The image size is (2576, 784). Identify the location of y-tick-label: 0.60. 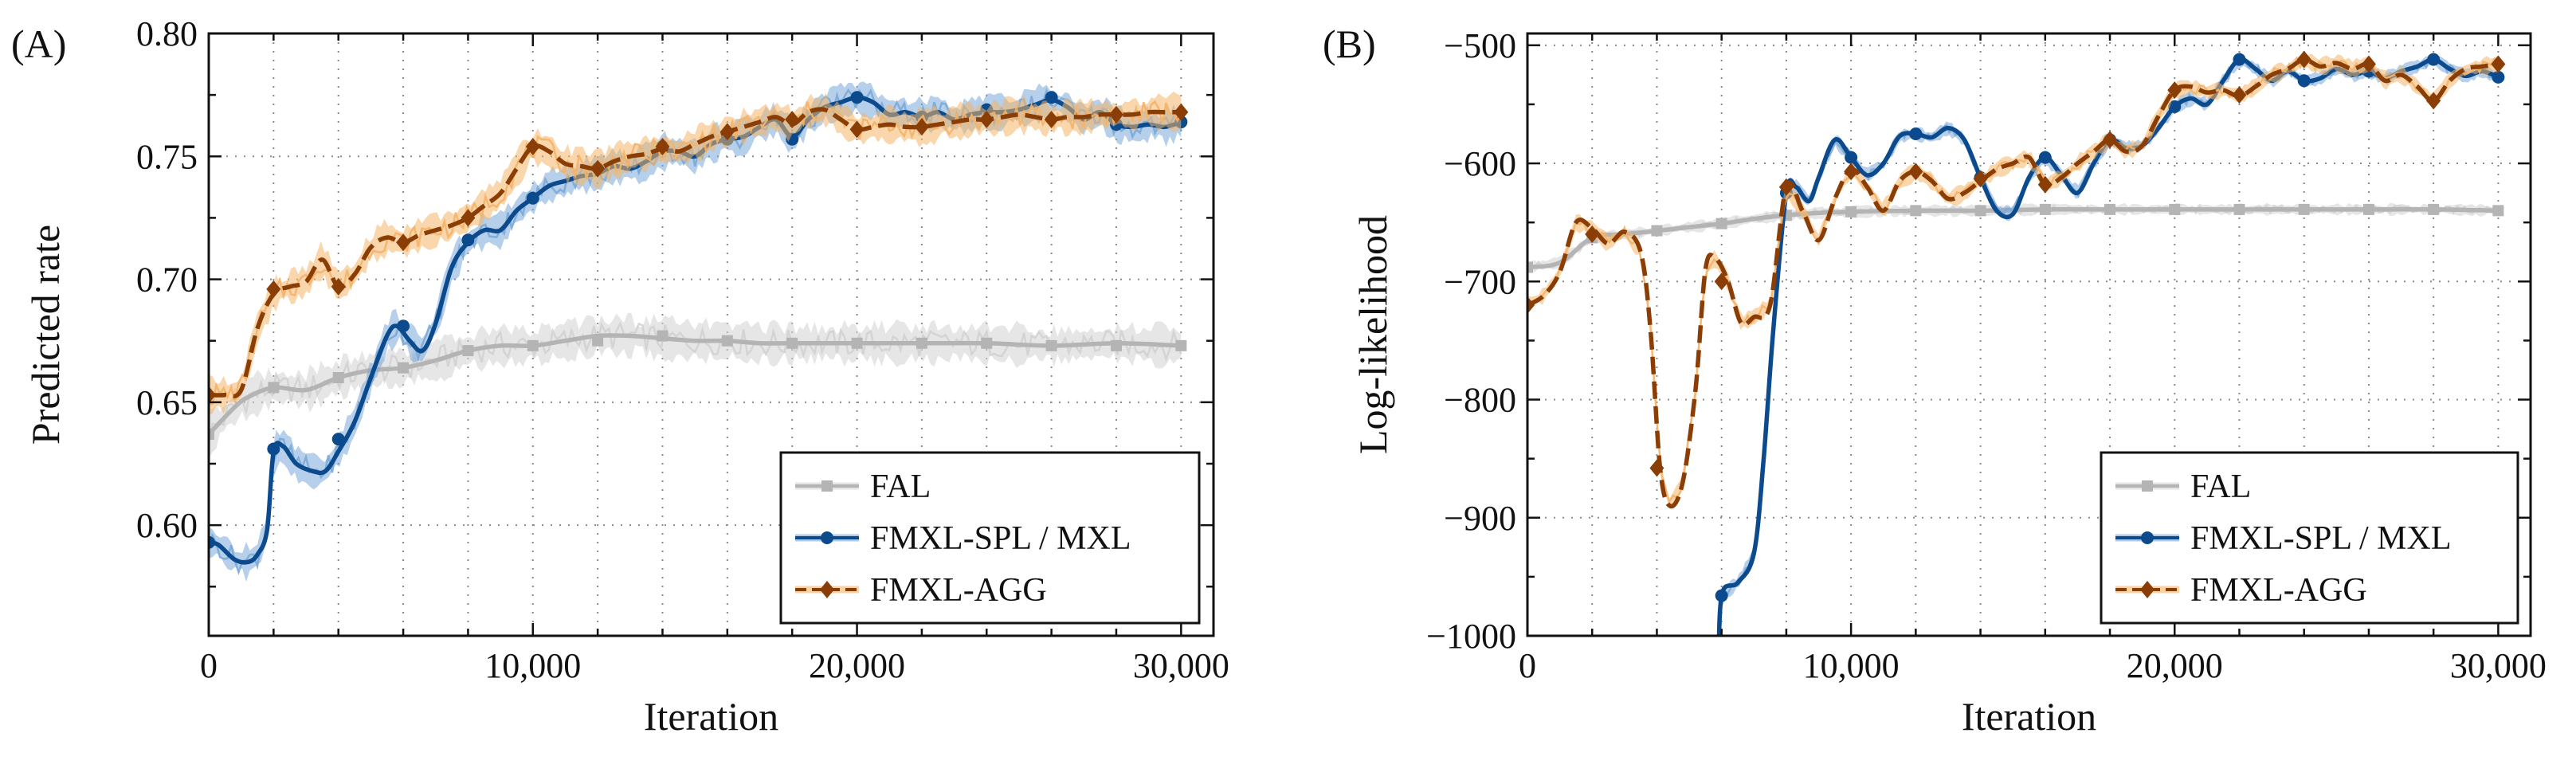
(167, 525).